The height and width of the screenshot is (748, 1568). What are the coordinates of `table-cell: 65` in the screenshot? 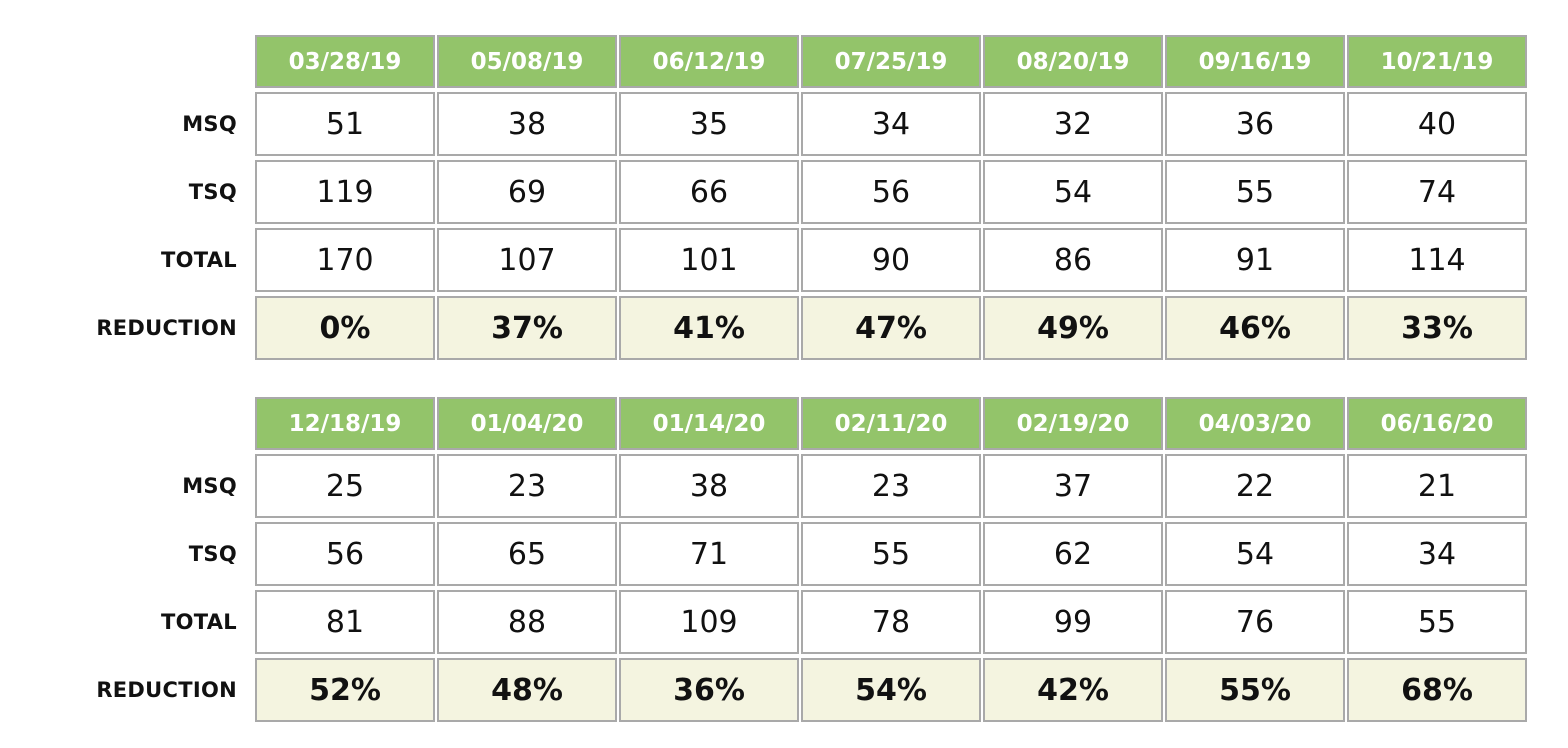 It's located at (527, 554).